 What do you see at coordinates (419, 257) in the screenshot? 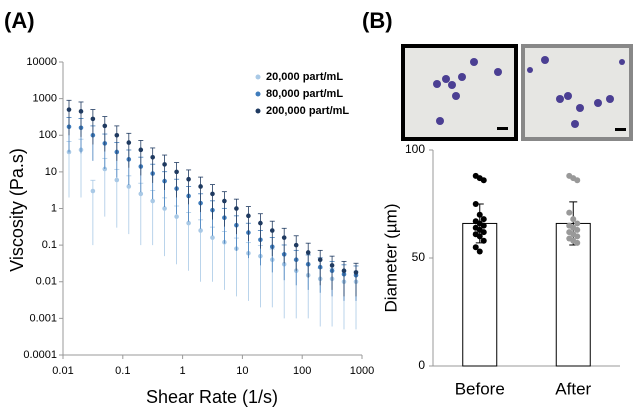
I see `y-tick-label: 50` at bounding box center [419, 257].